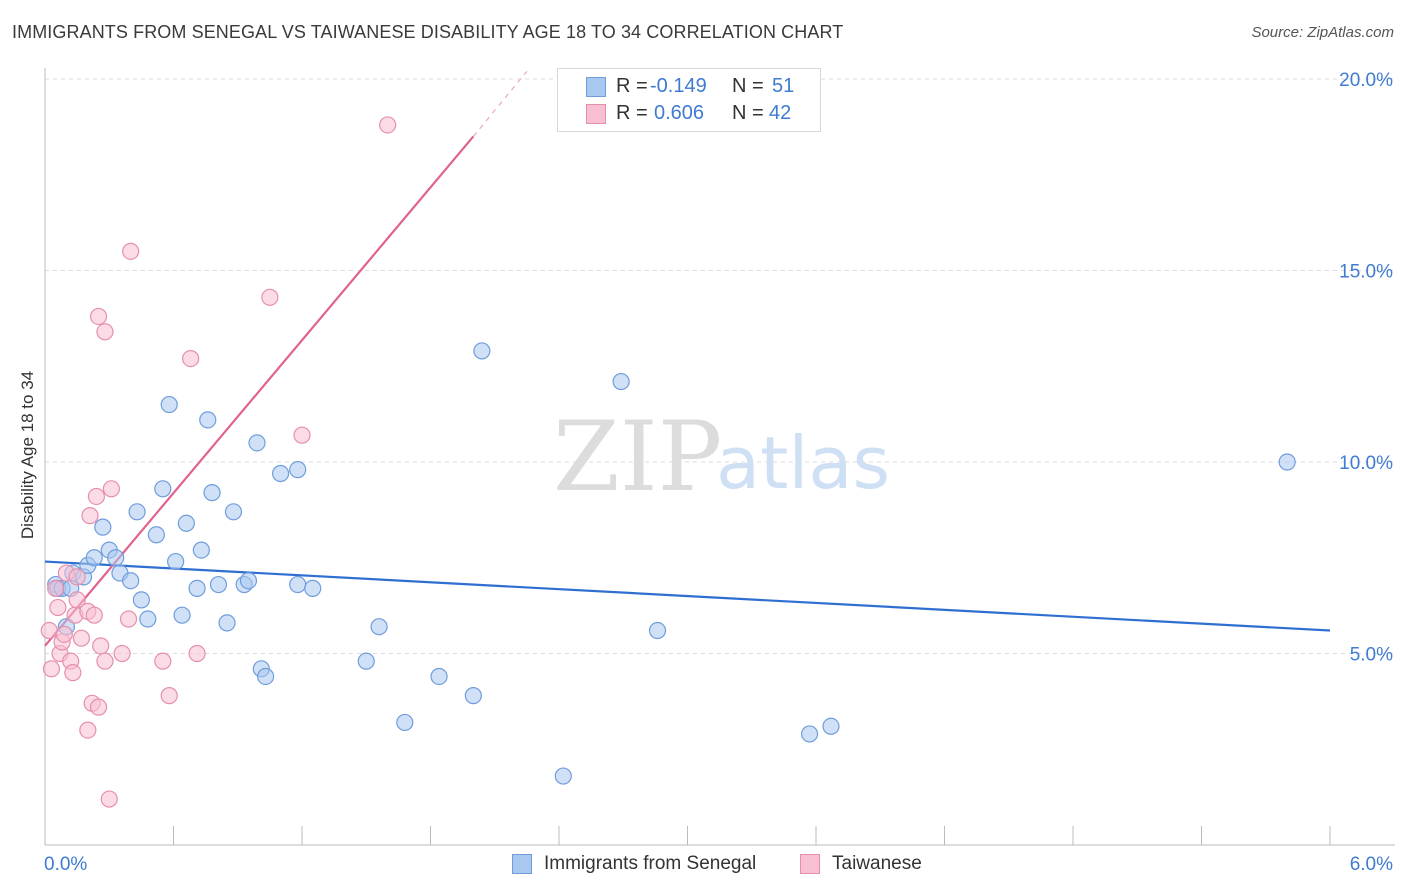 This screenshot has height=892, width=1406. I want to click on bottom-legend-swatch-taiwanese, so click(810, 864).